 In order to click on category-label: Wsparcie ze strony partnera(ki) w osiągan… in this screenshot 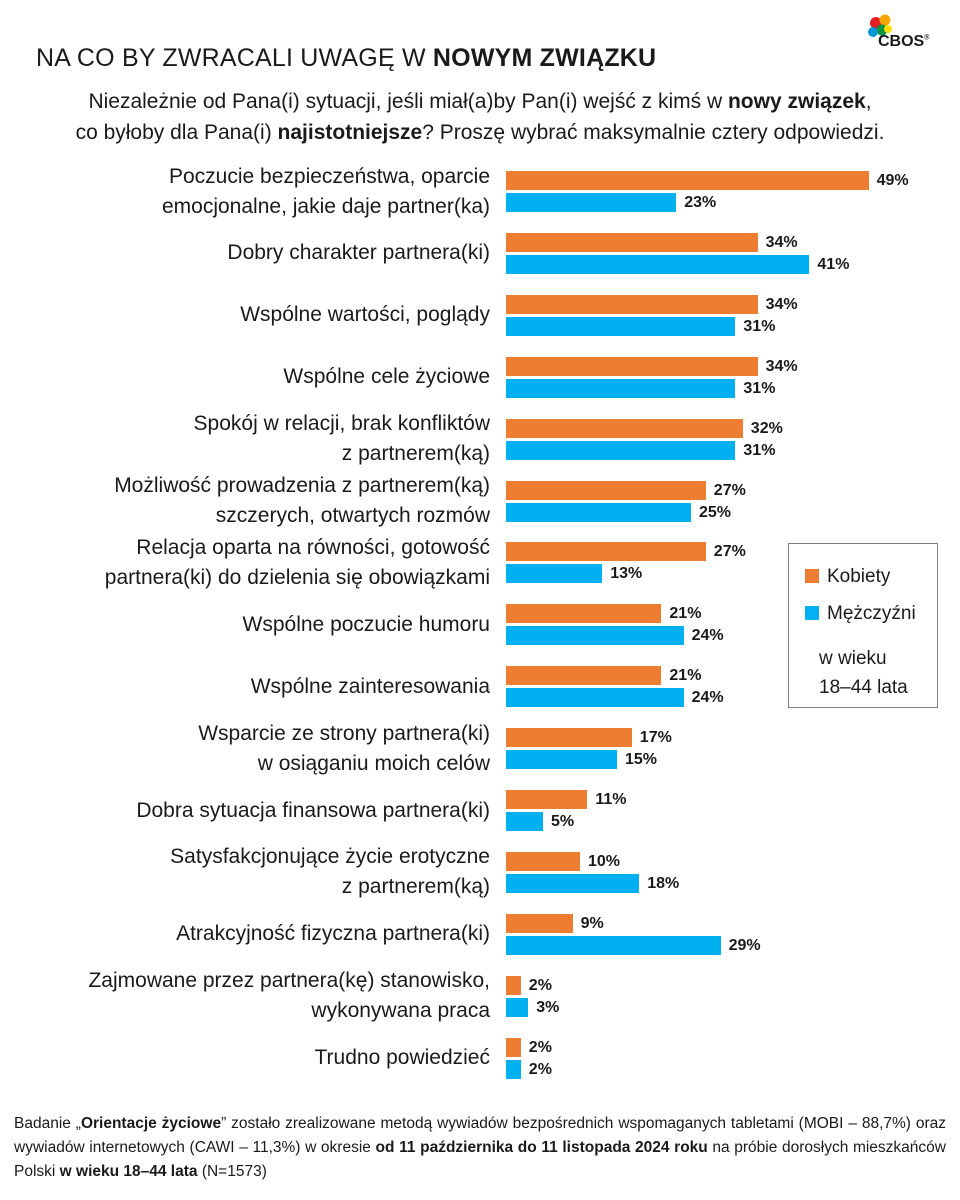, I will do `click(344, 749)`.